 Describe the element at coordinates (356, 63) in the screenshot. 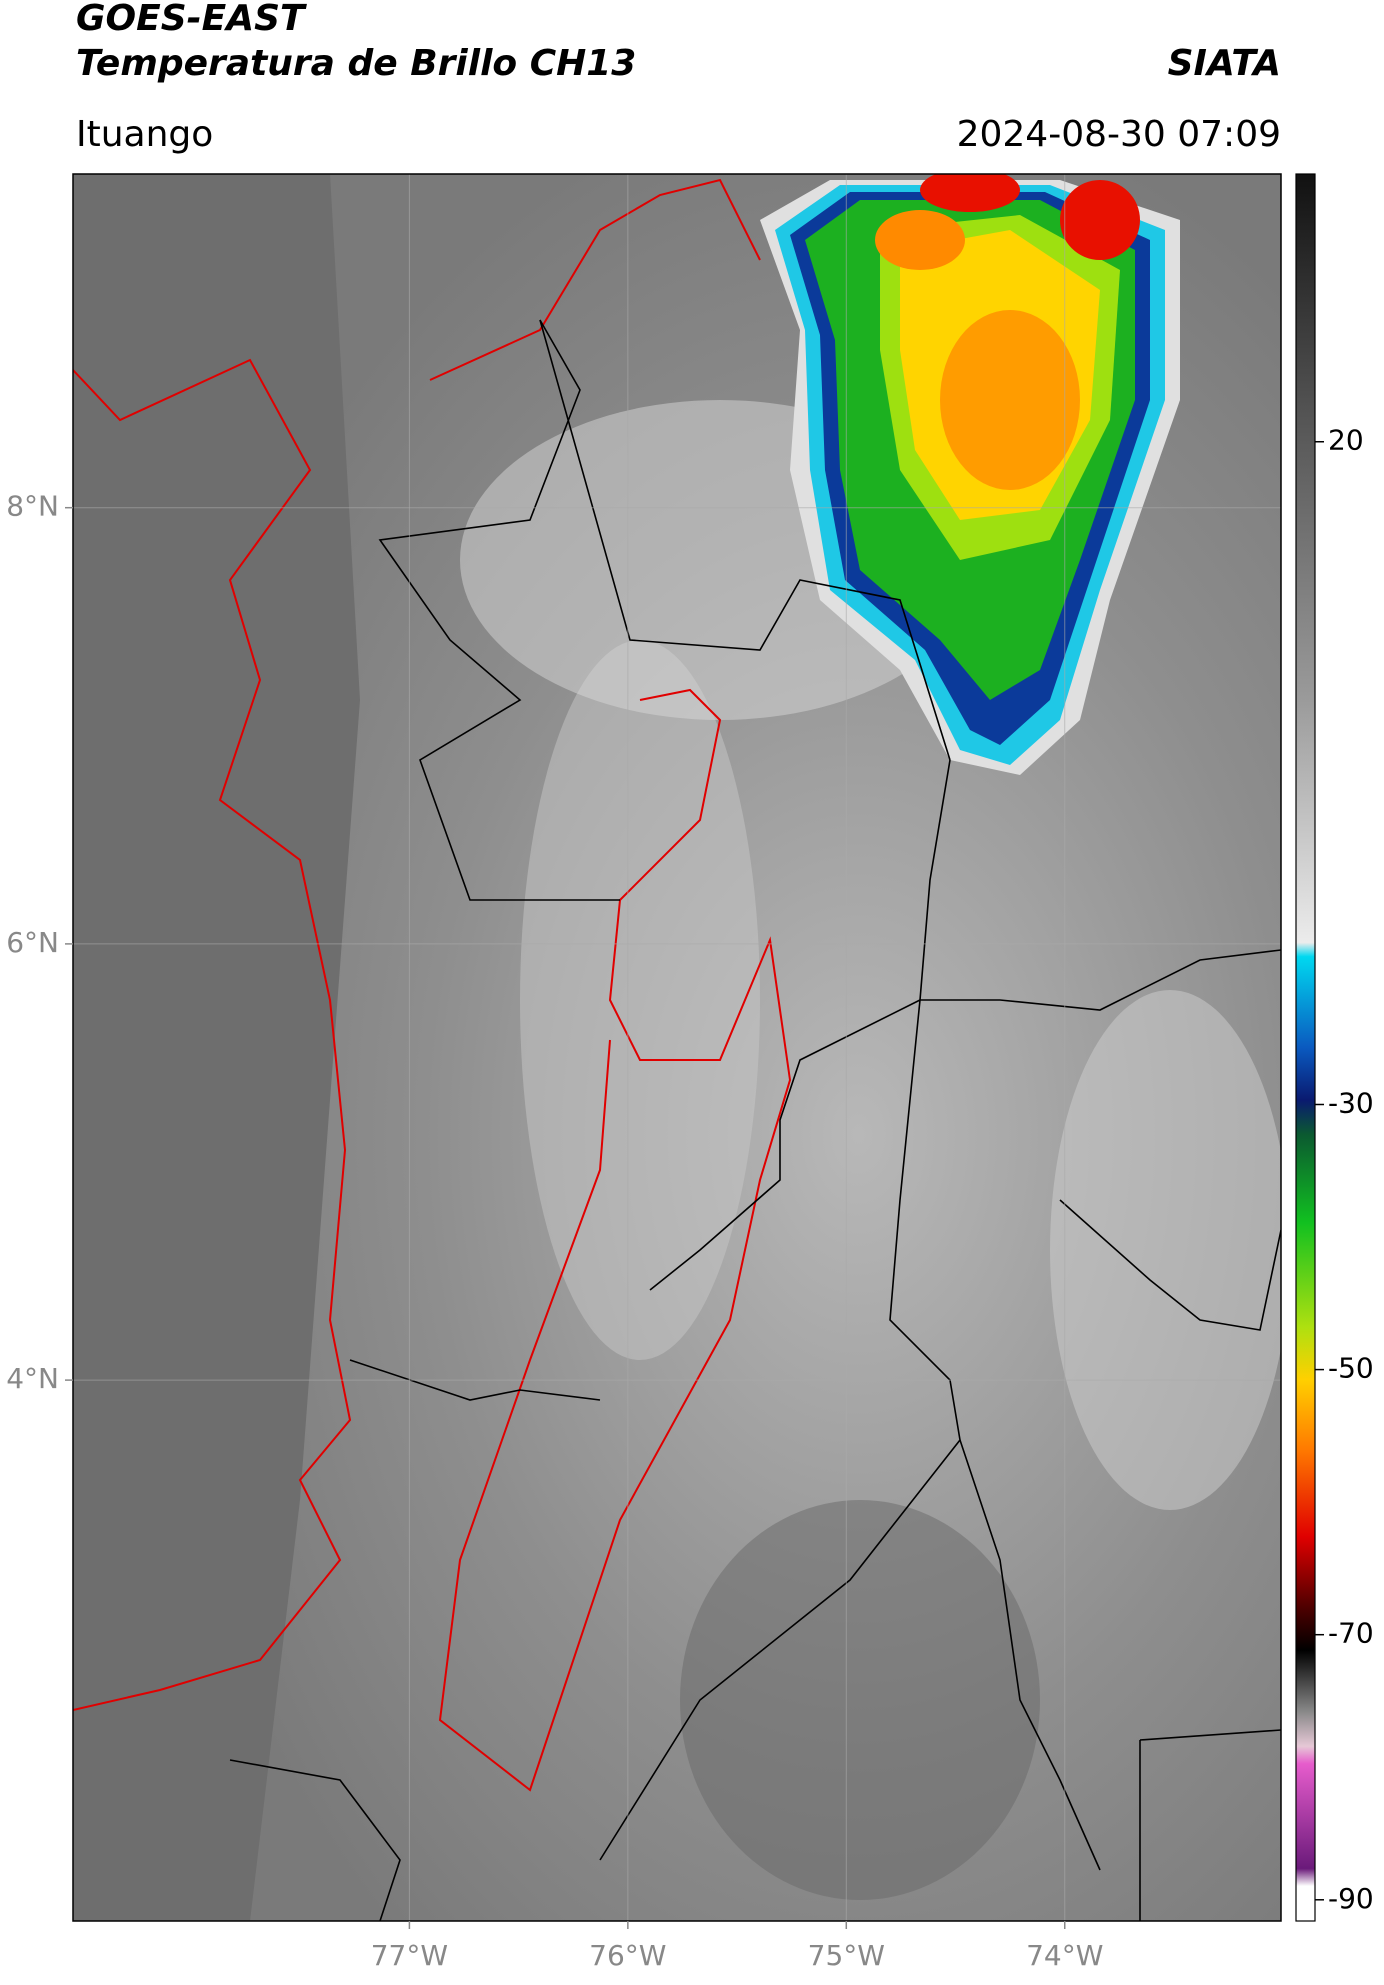

I see `subtitle: Temperatura de Brillo CH13` at that location.